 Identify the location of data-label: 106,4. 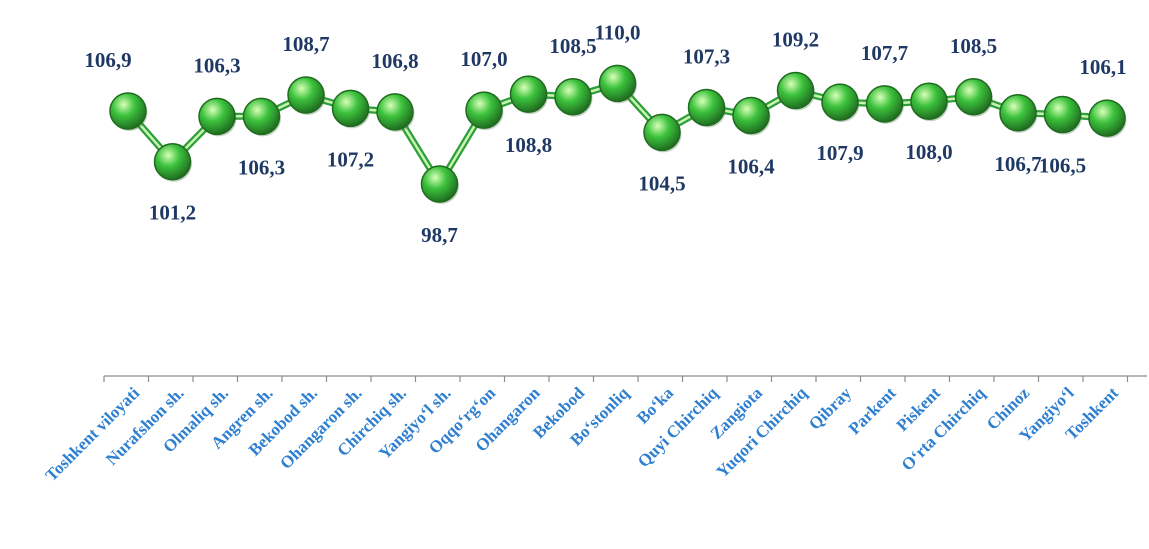
(751, 167).